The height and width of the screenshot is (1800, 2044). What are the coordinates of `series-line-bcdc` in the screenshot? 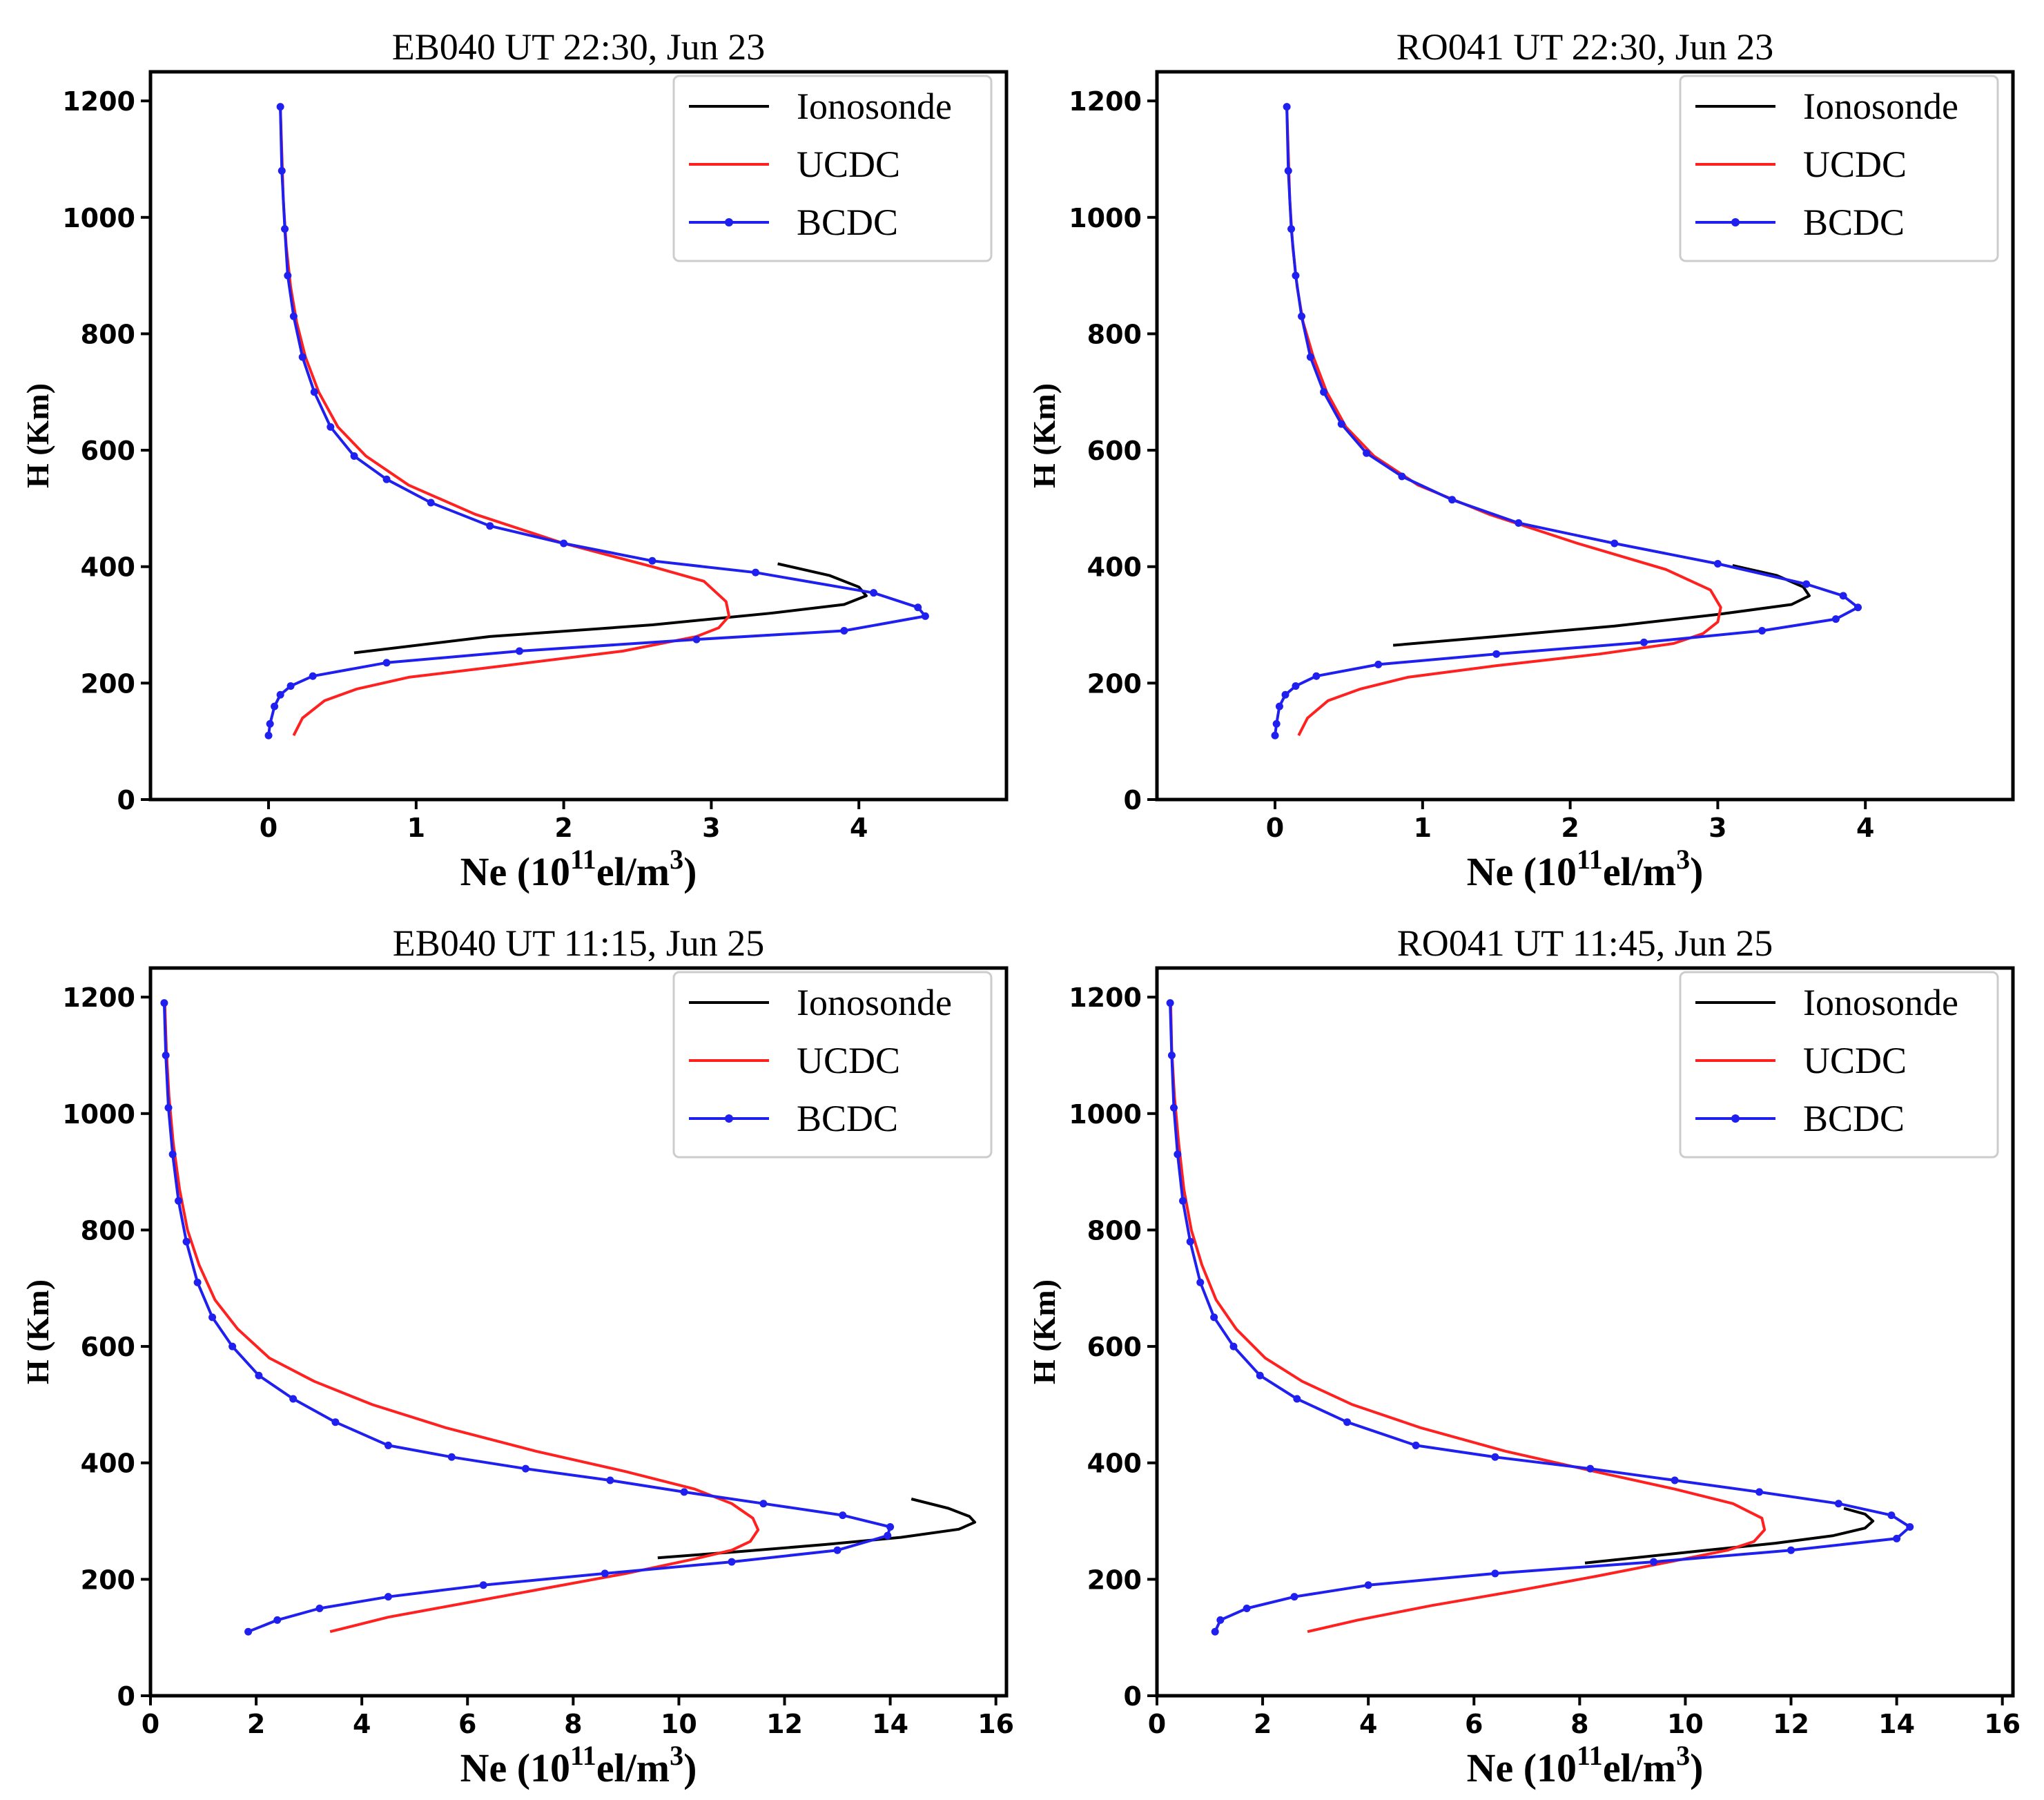 It's located at (1567, 421).